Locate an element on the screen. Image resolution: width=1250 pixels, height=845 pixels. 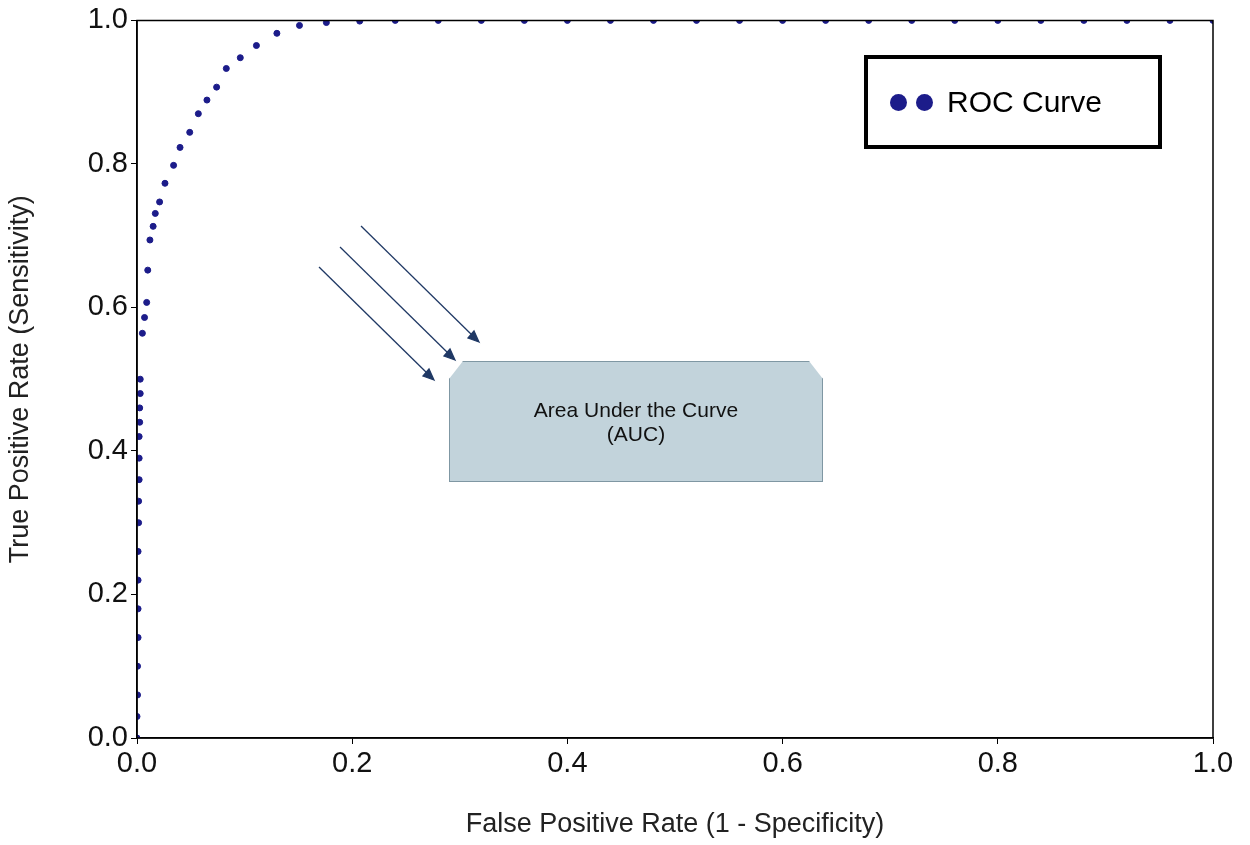
x-tick-label: 0.6 is located at coordinates (782, 762).